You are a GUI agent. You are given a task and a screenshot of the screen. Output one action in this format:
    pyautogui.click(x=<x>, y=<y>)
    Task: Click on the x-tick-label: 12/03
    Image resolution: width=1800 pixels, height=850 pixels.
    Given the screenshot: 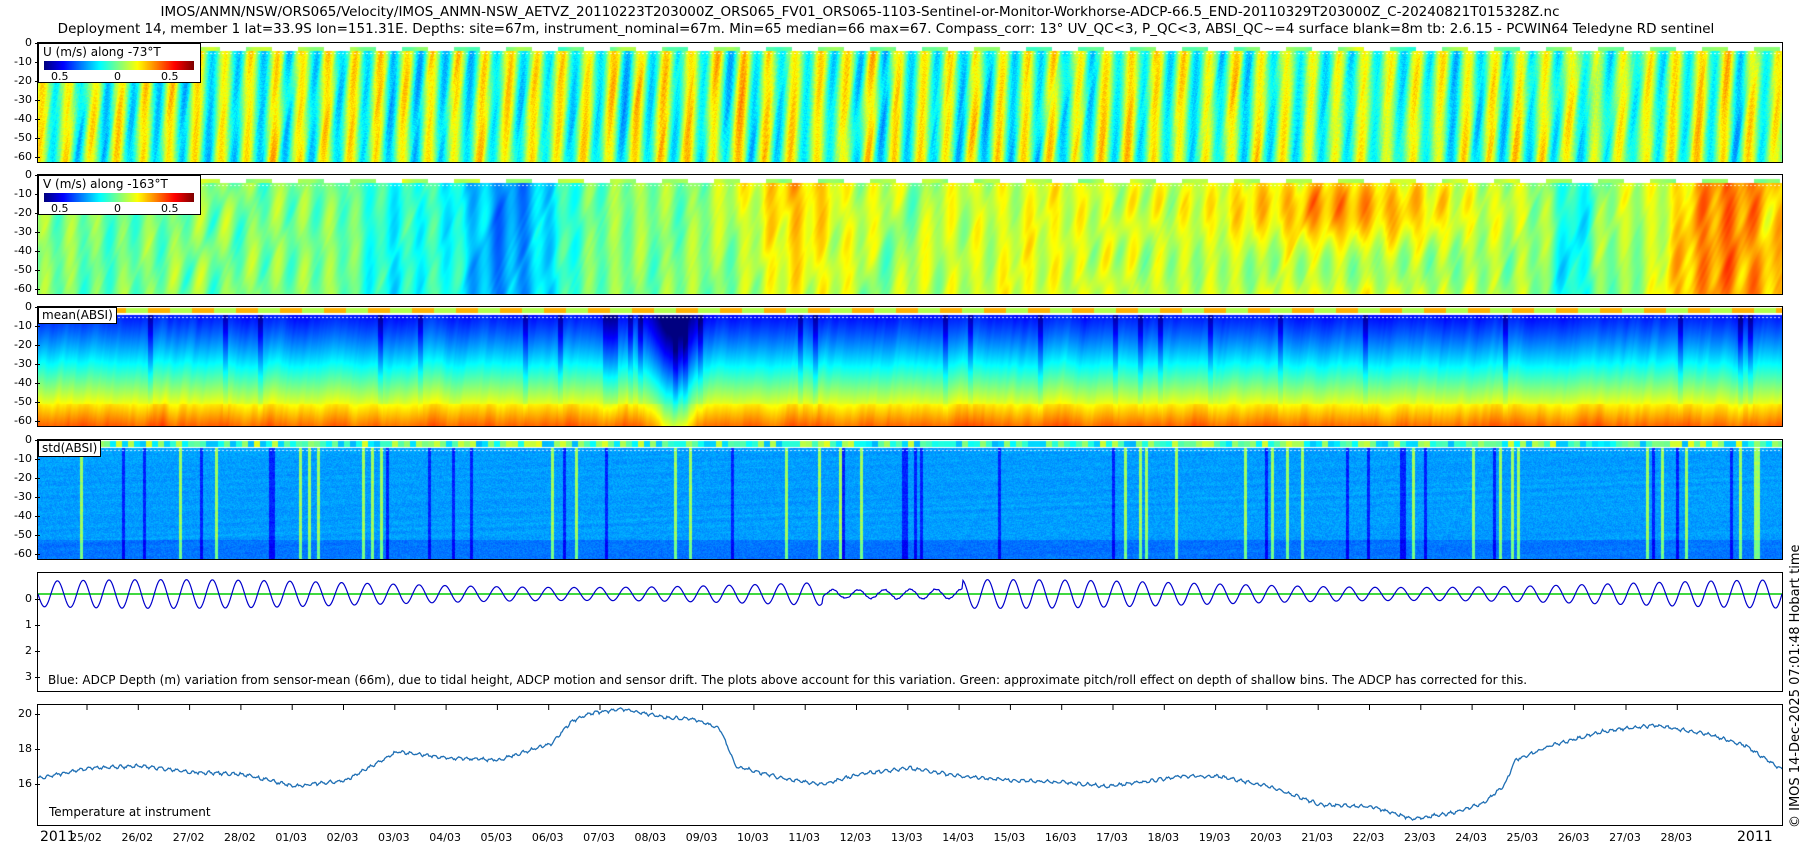 What is the action you would take?
    pyautogui.click(x=855, y=837)
    